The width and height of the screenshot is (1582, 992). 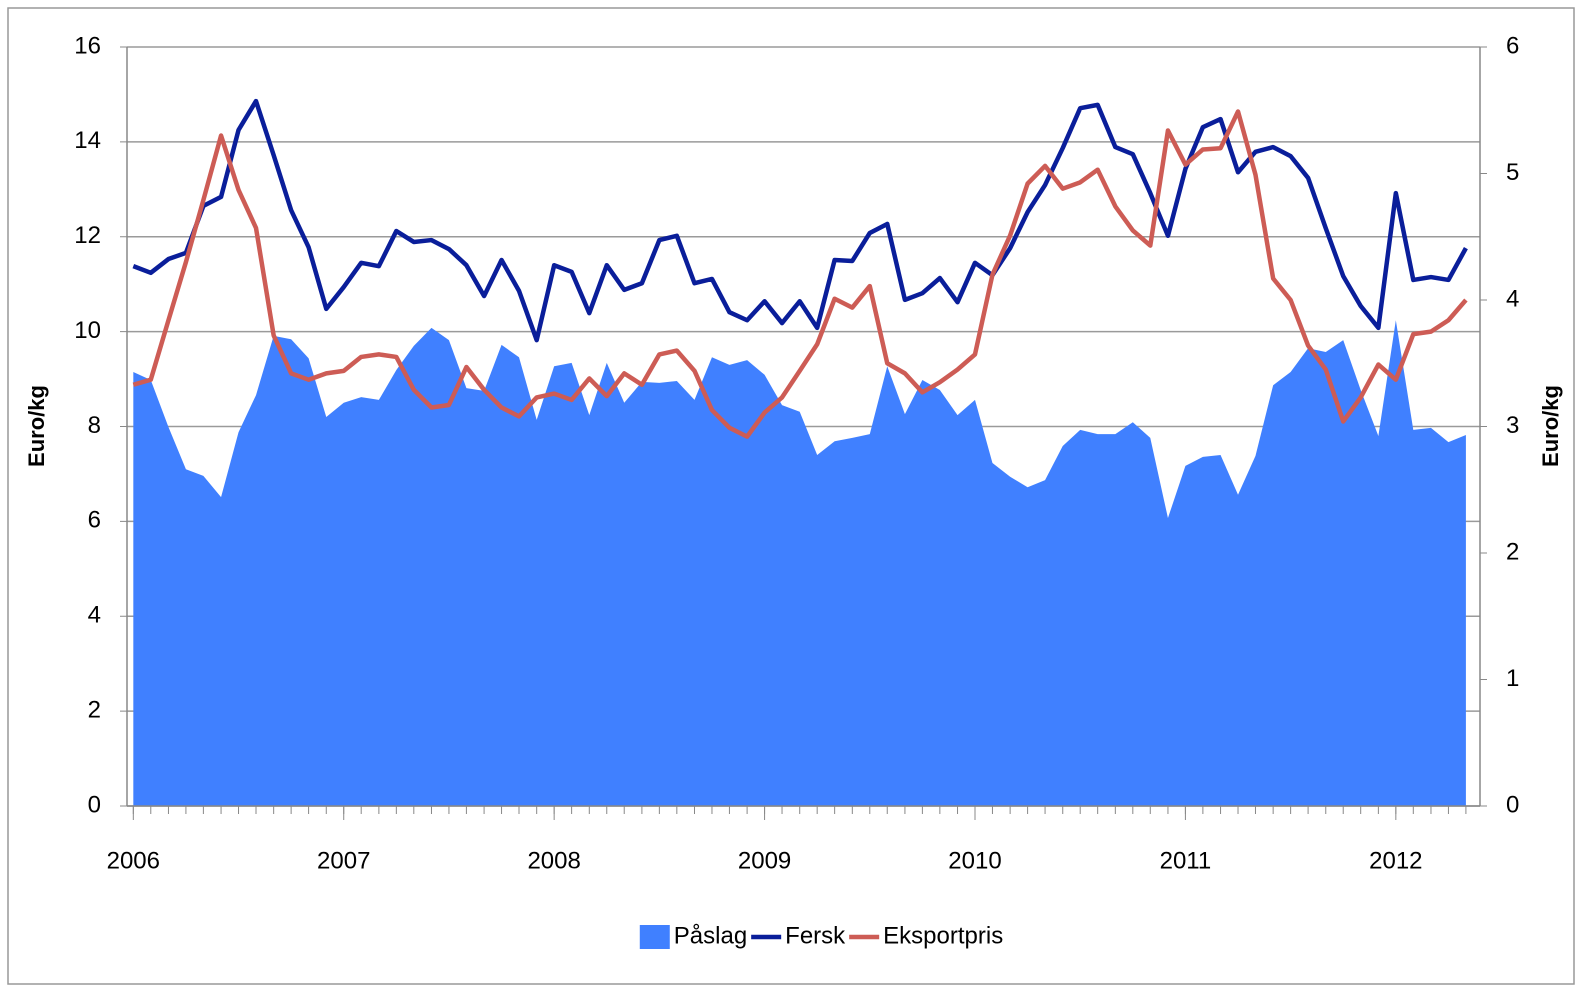 I want to click on x-tick-label: 2010, so click(x=974, y=860).